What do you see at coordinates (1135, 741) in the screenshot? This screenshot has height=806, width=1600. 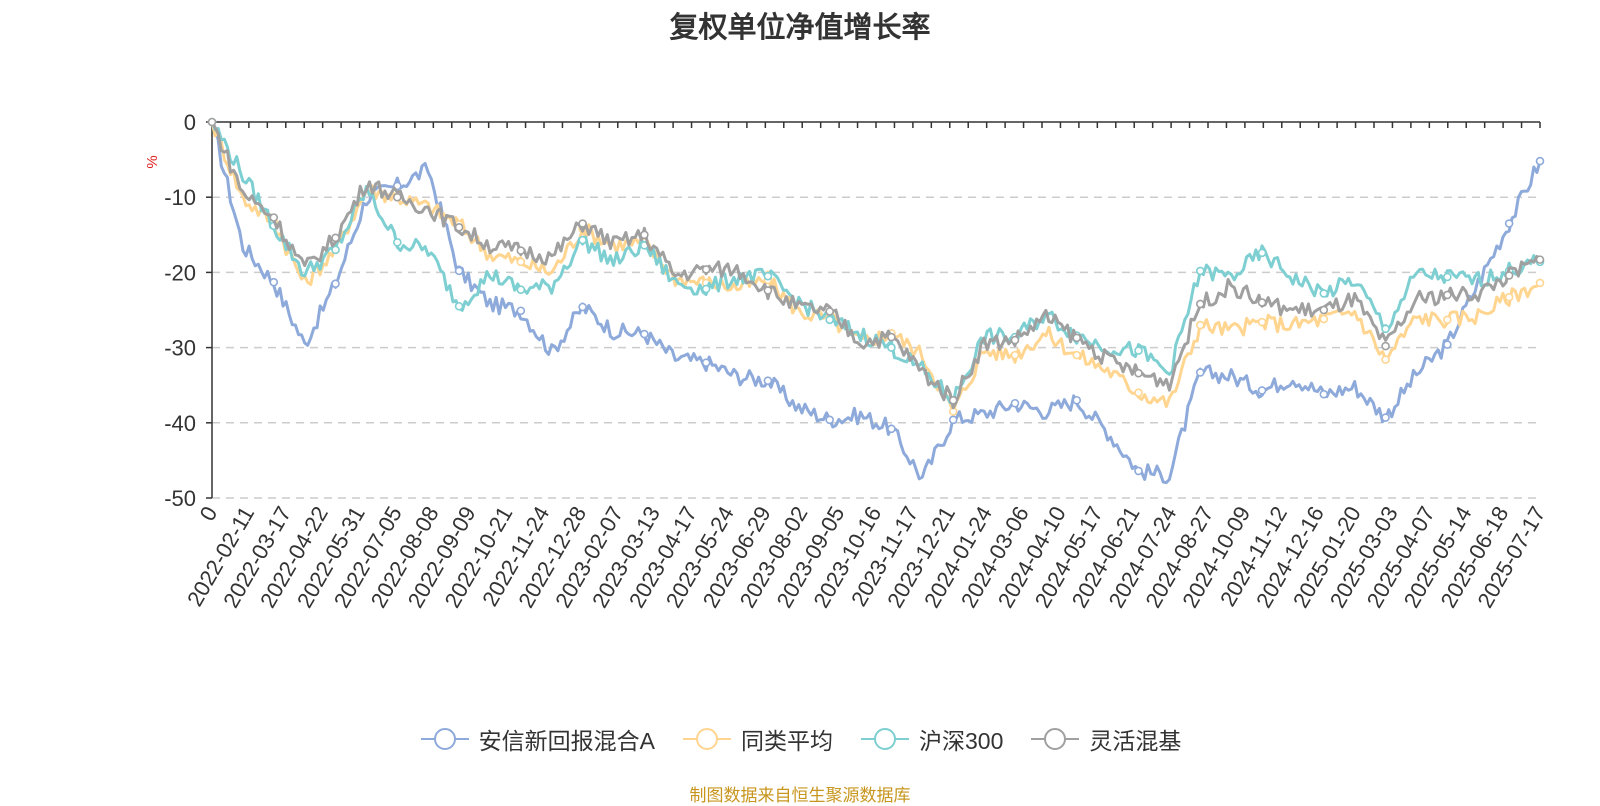 I see `legend-label: 灵活混基` at bounding box center [1135, 741].